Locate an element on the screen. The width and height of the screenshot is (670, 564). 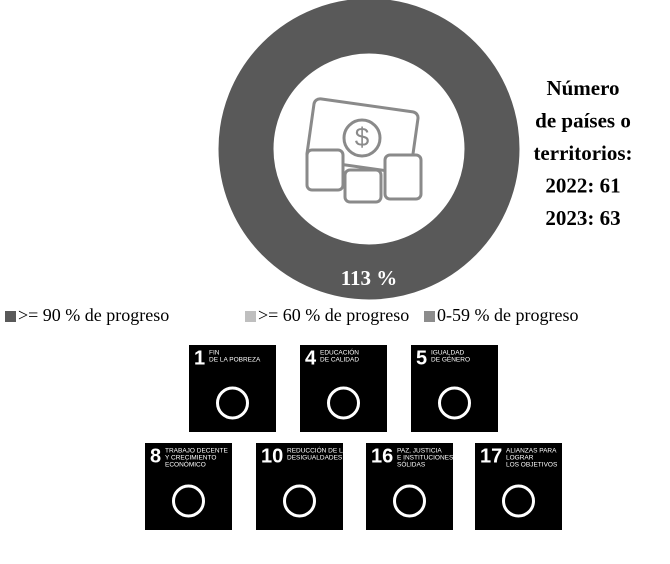
sdg-number: 5 is located at coordinates (421, 358).